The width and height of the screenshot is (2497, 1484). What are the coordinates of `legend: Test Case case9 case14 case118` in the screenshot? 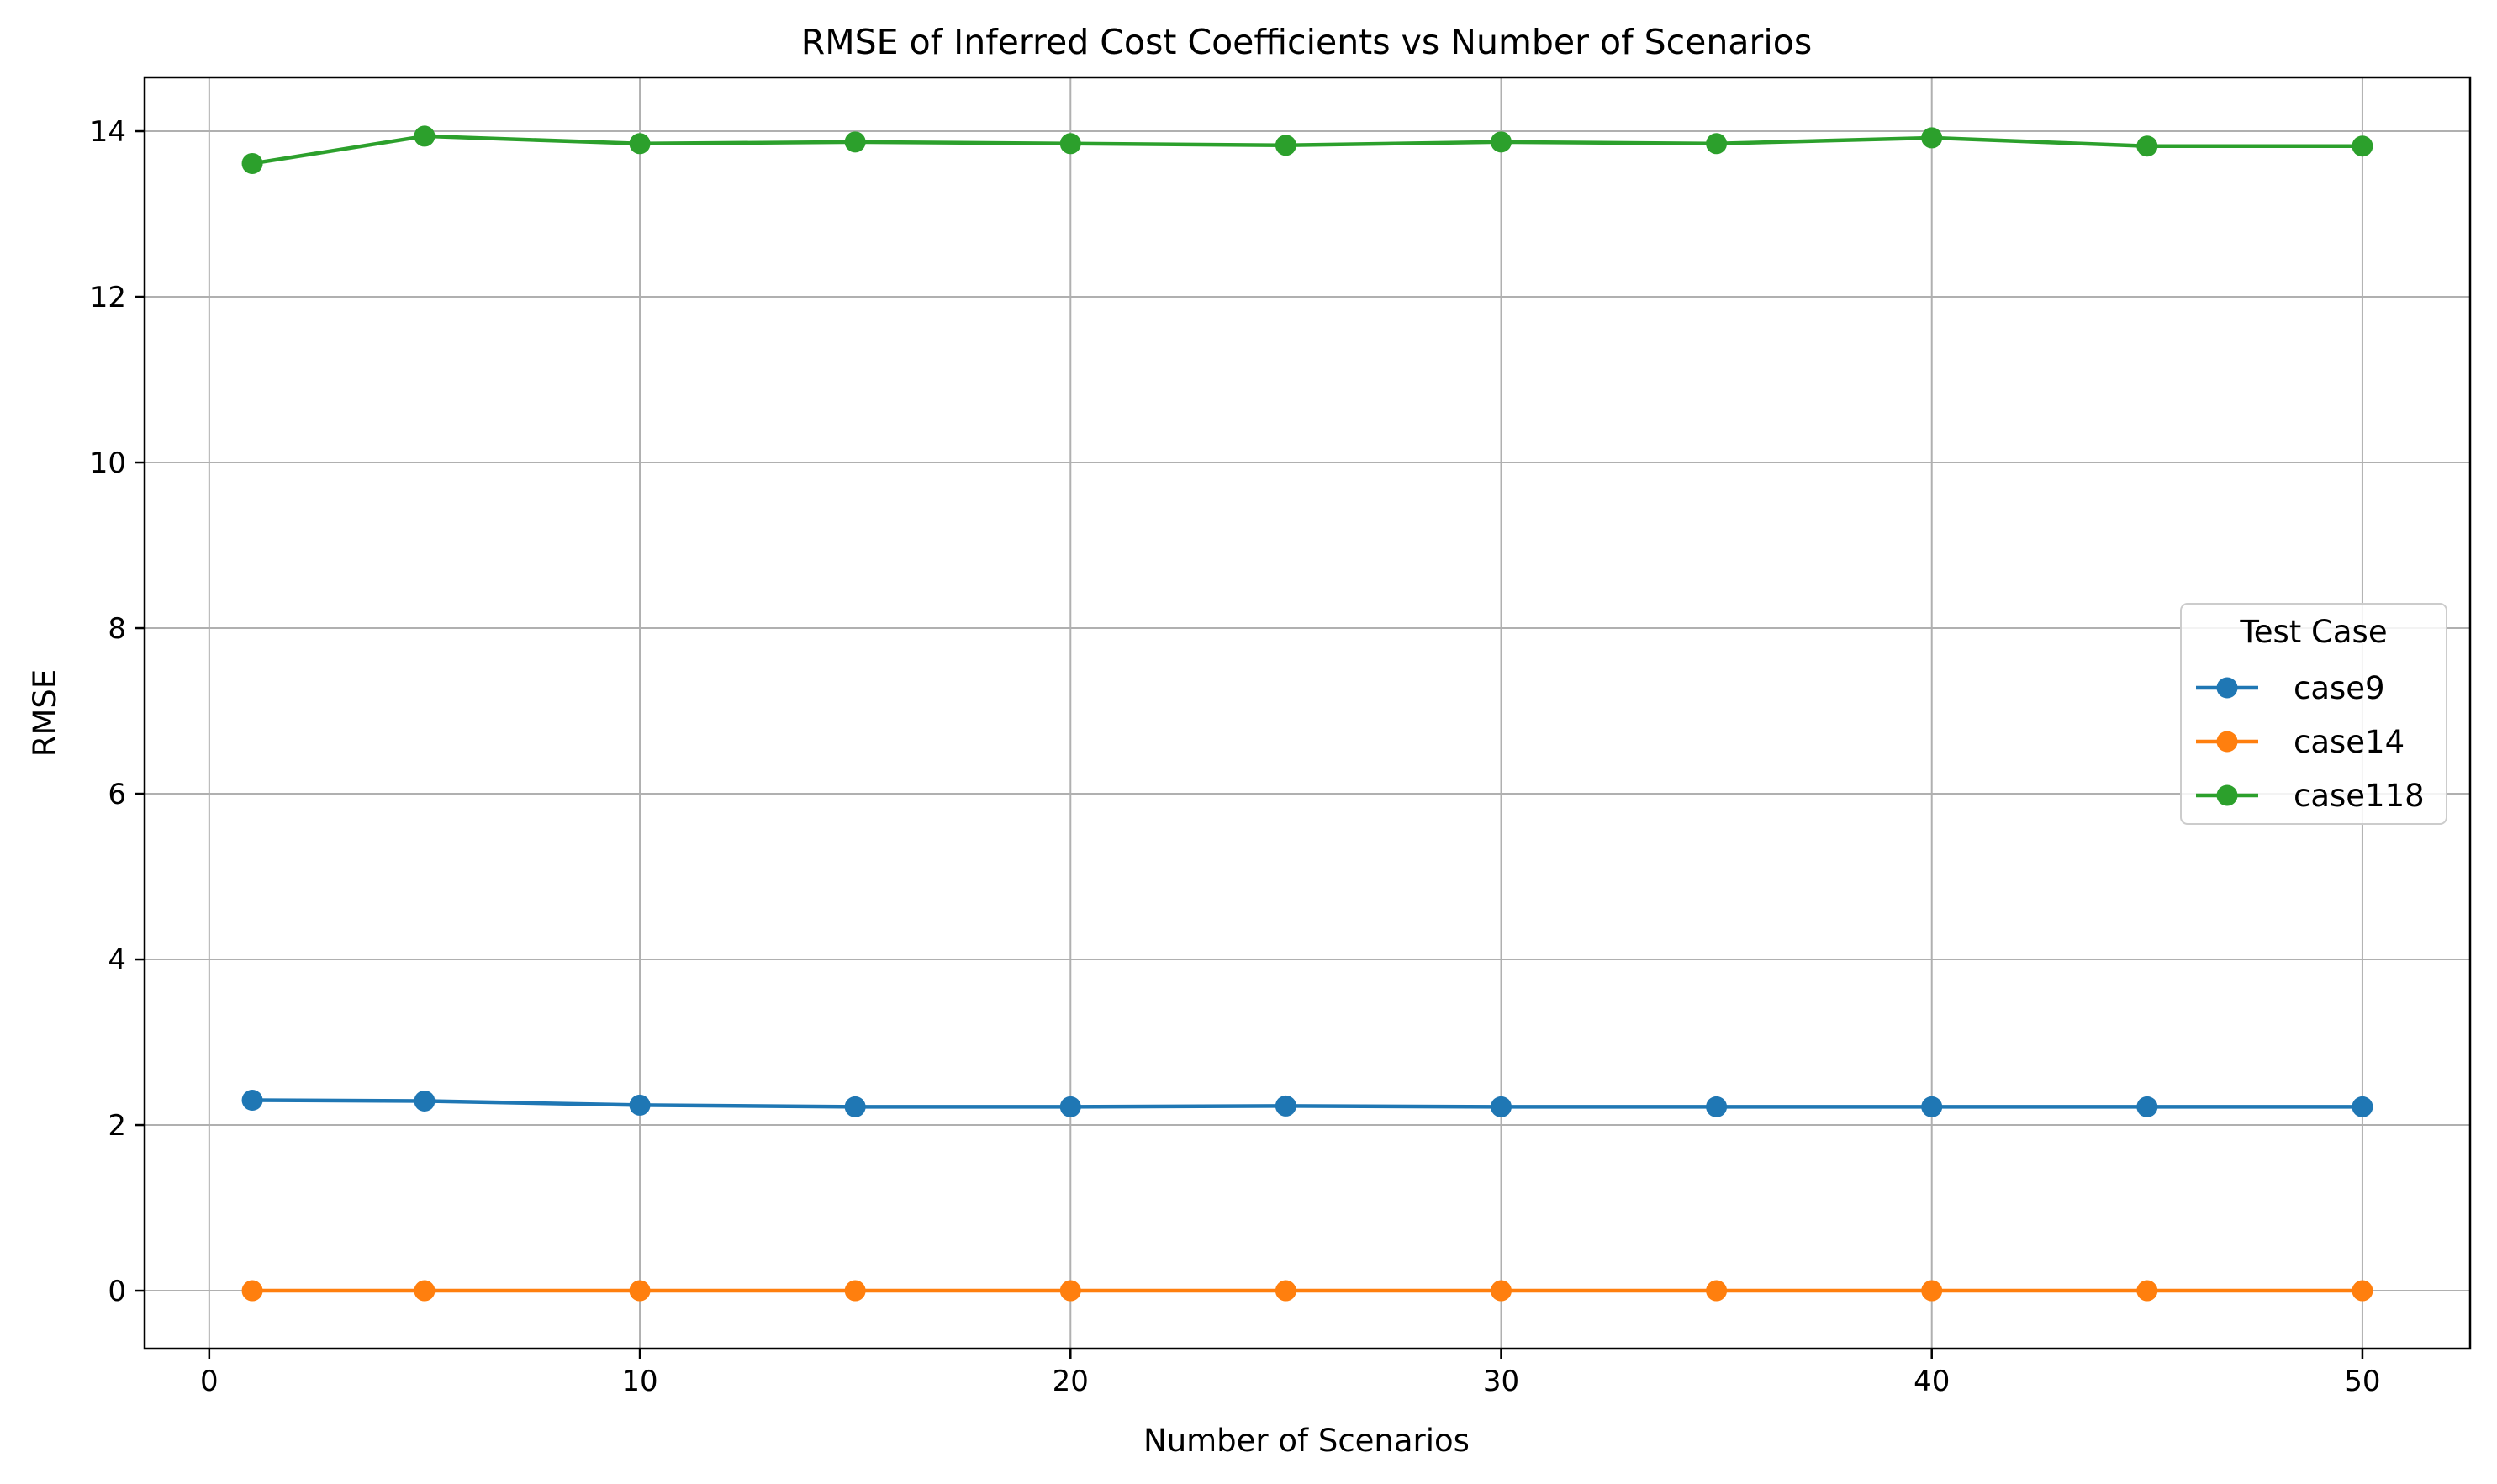 It's located at (2313, 714).